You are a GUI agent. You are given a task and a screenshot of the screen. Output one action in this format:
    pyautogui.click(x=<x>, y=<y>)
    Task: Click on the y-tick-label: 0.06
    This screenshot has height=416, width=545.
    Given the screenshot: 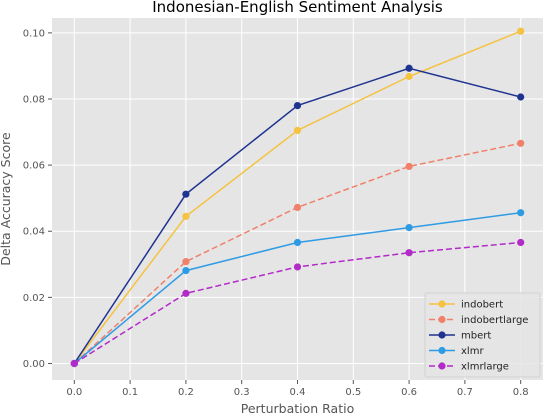 What is the action you would take?
    pyautogui.click(x=34, y=166)
    